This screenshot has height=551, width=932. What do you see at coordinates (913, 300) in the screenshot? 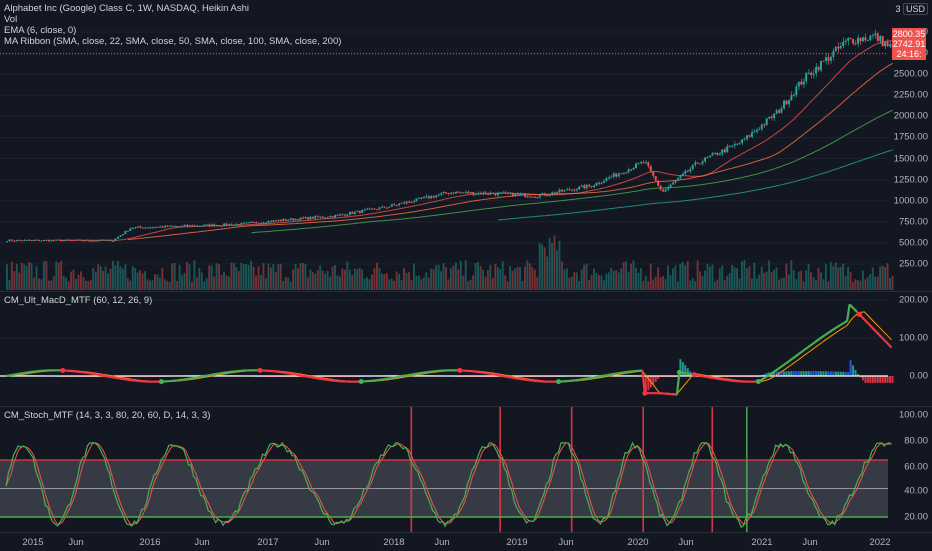
I see `macd-axis-tick: 200.00` at bounding box center [913, 300].